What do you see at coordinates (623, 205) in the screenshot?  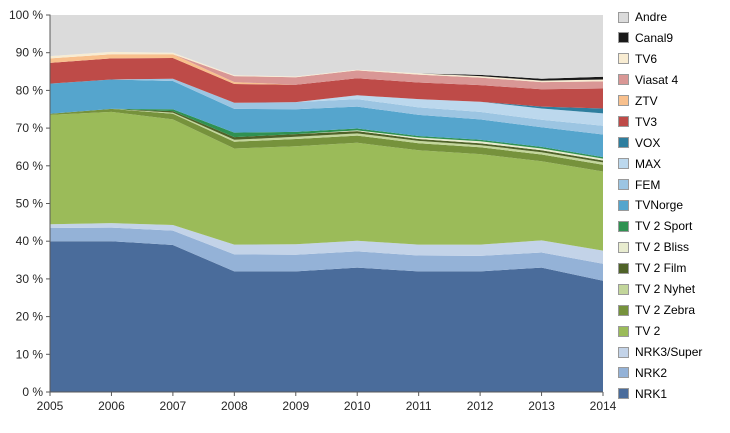 I see `legend-swatch-tvnorge` at bounding box center [623, 205].